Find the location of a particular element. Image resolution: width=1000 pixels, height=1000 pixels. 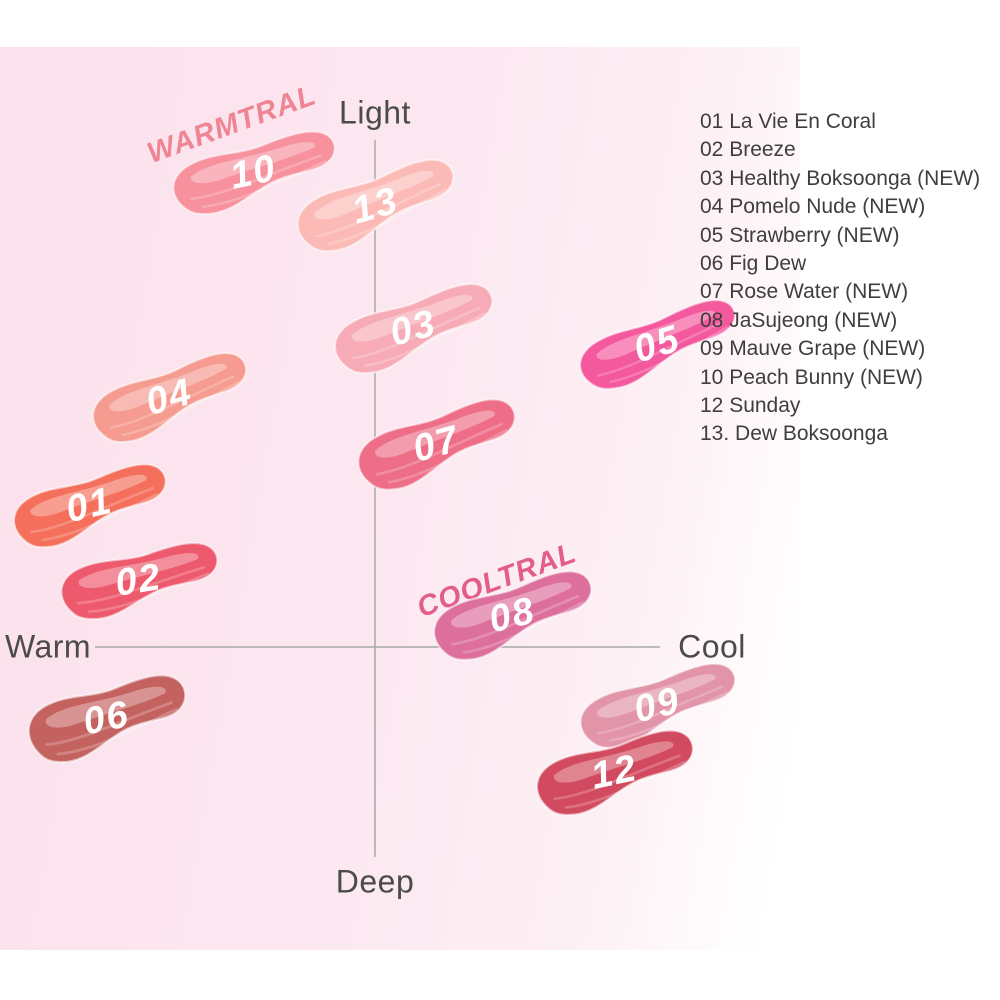

horizontal-axis-line is located at coordinates (377, 647).